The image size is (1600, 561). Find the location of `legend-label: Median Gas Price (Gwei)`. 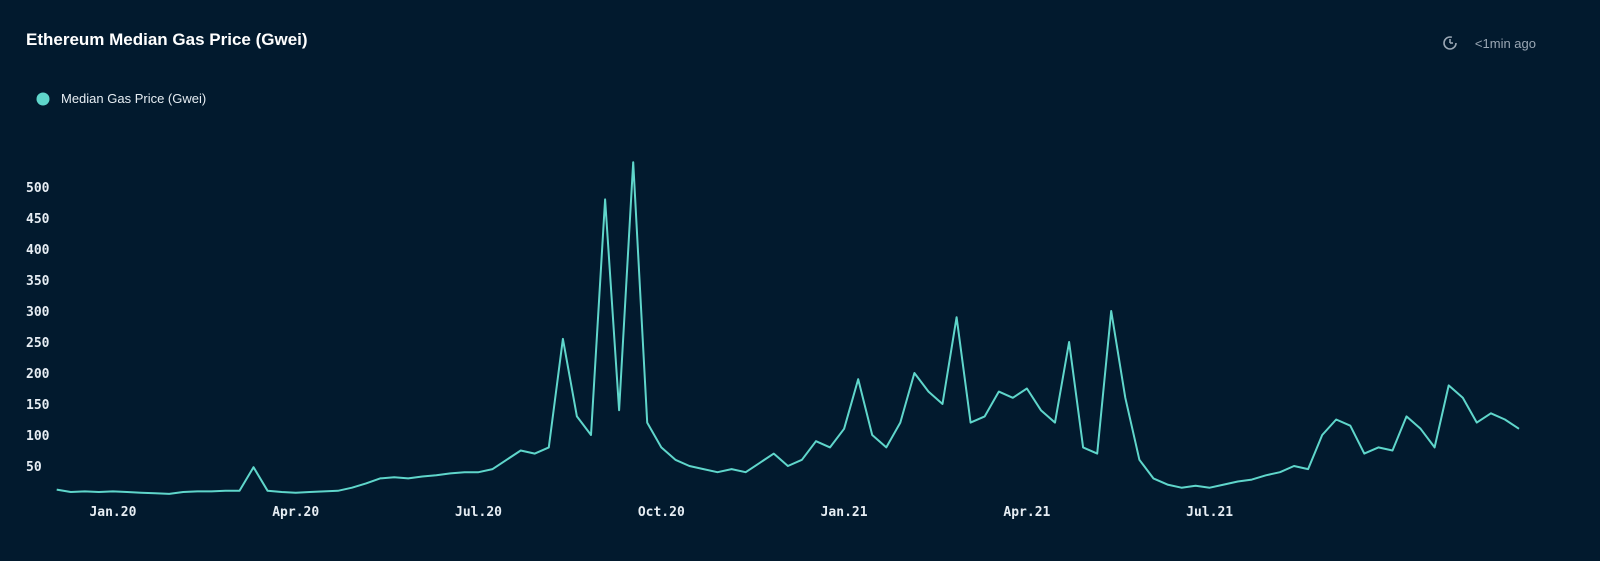

legend-label: Median Gas Price (Gwei) is located at coordinates (133, 98).